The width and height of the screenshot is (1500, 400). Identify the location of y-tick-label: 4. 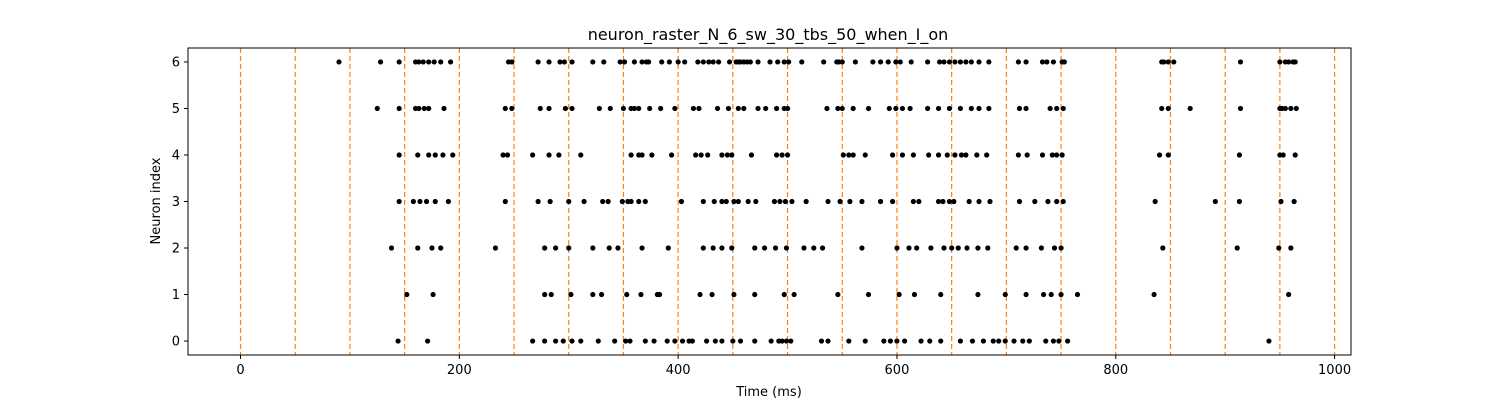
(176, 155).